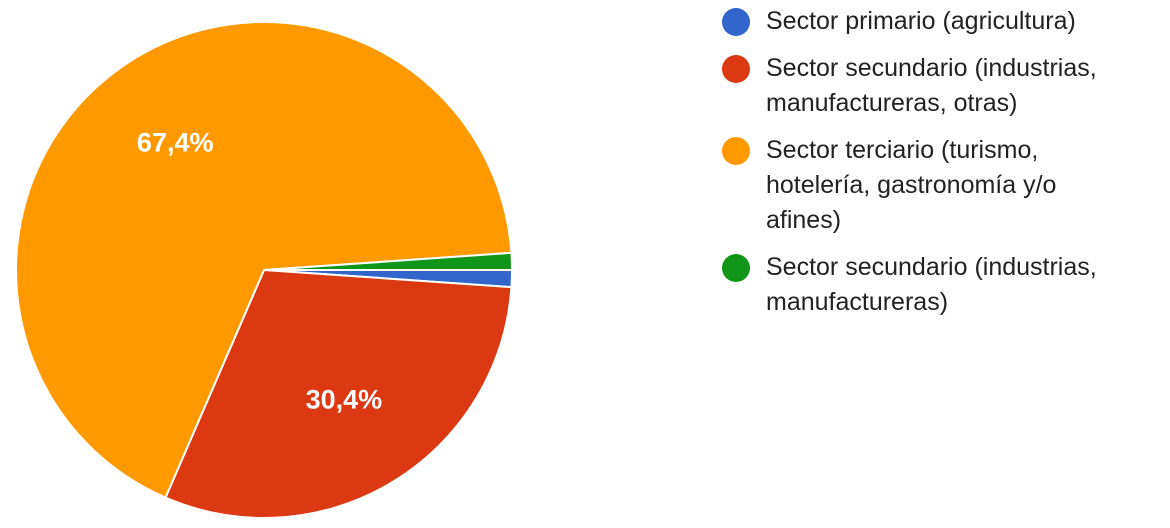 The image size is (1170, 528). I want to click on legend-item-0: Sector primario (agricultura), so click(945, 21).